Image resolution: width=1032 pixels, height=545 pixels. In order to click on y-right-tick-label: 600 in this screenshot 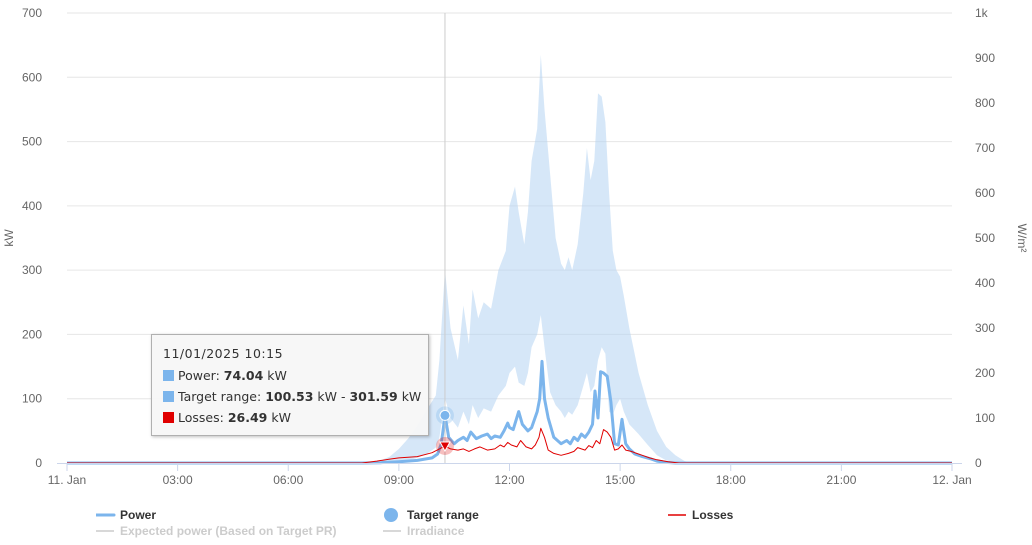, I will do `click(985, 193)`.